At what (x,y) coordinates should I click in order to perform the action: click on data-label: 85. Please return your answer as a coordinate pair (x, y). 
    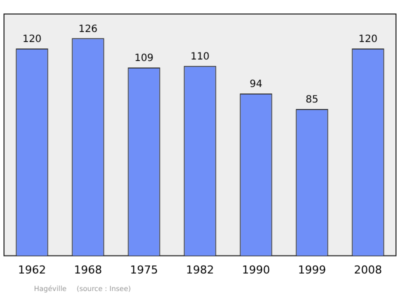
    Looking at the image, I should click on (312, 100).